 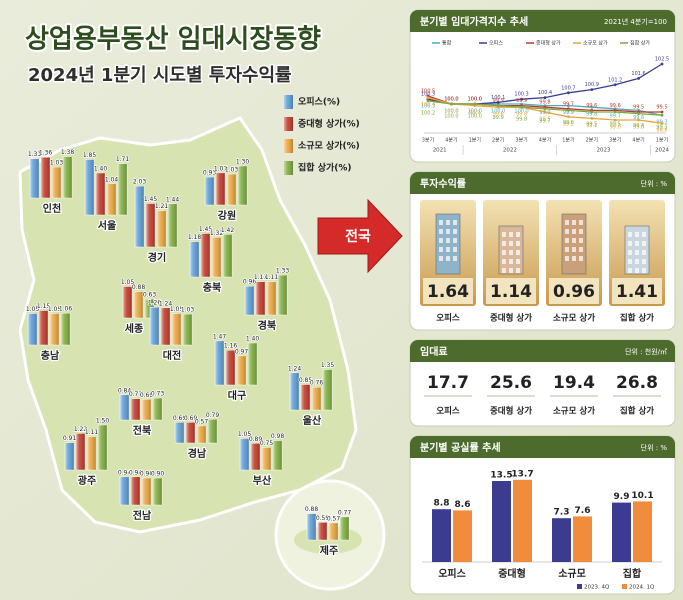 I want to click on value-label: 0.57, so click(x=334, y=518).